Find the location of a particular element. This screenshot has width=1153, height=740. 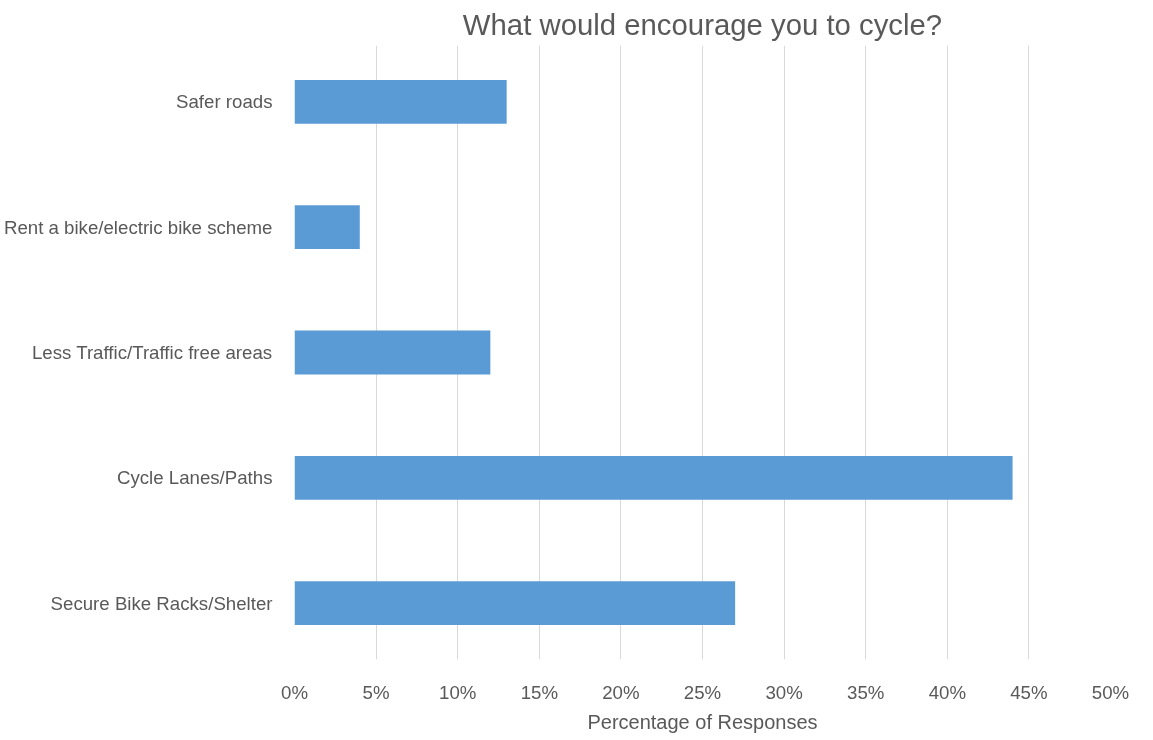

y-tick-label: Less Traffic/Traffic free areas is located at coordinates (152, 352).